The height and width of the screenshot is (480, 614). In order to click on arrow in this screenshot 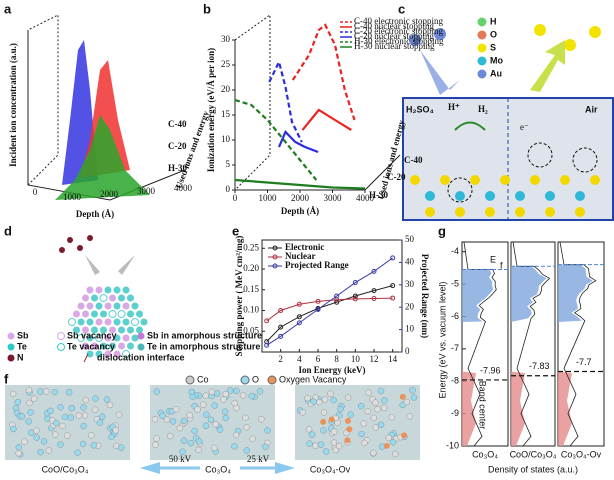, I will do `click(92, 265)`.